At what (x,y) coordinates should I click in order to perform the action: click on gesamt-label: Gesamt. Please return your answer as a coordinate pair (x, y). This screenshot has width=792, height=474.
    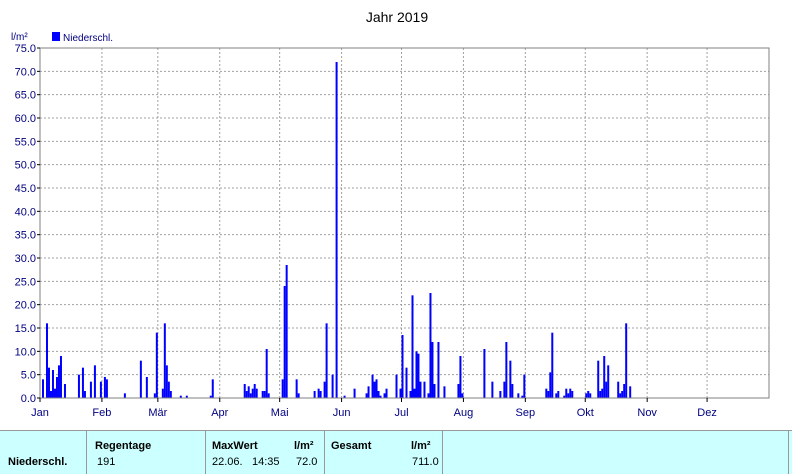
    Looking at the image, I should click on (351, 446).